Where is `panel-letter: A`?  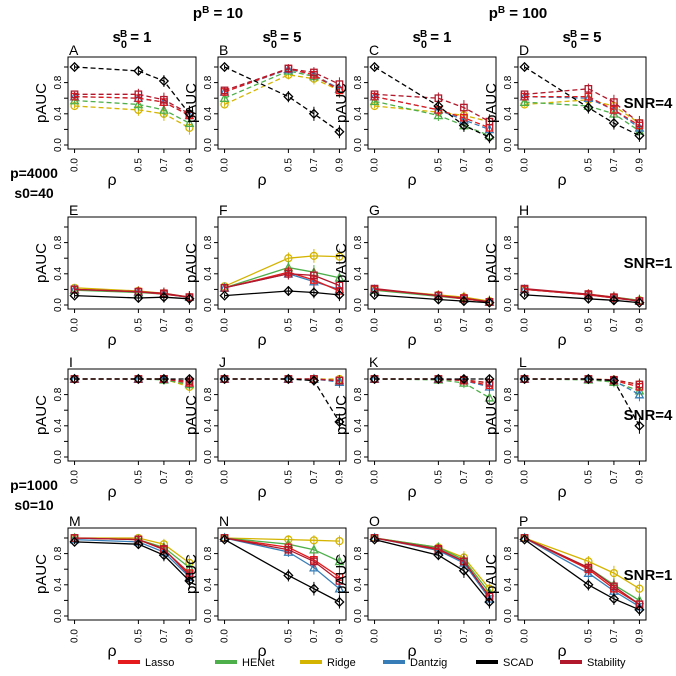 panel-letter: A is located at coordinates (74, 50).